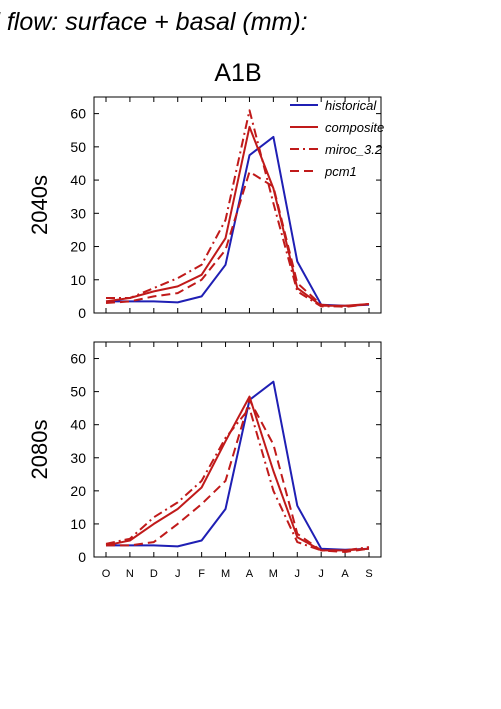  What do you see at coordinates (39, 205) in the screenshot?
I see `y-axis-label: 2040s` at bounding box center [39, 205].